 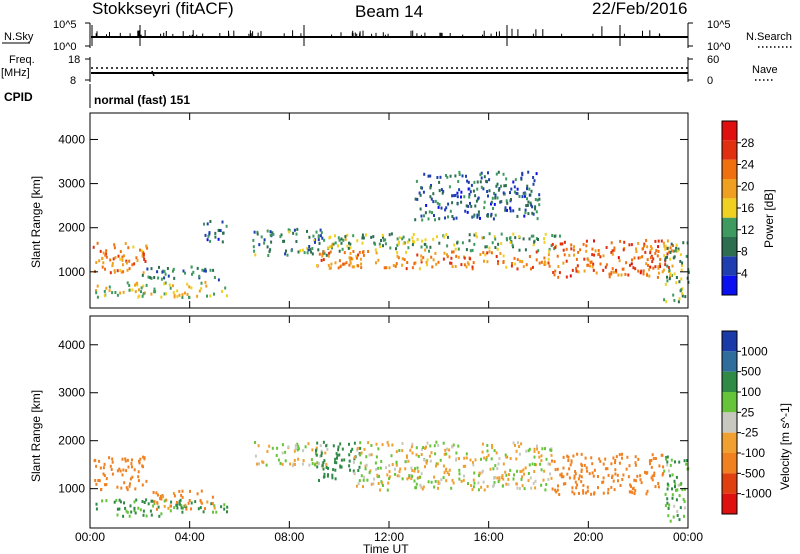 What do you see at coordinates (36, 222) in the screenshot?
I see `power-y-label: Slant Range [km]` at bounding box center [36, 222].